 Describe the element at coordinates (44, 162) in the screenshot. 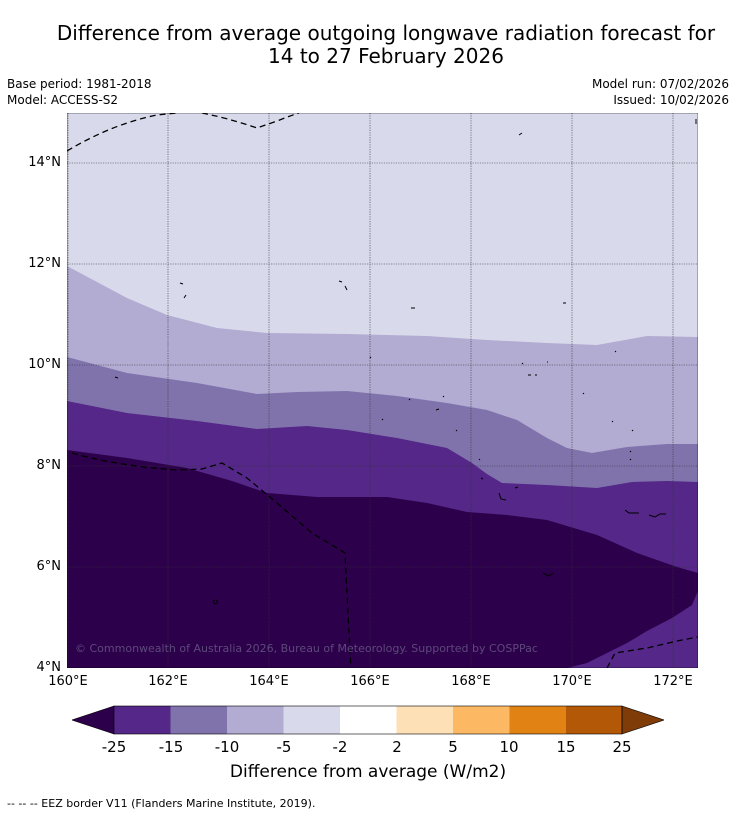

I see `lat-label-14n: 14°N` at that location.